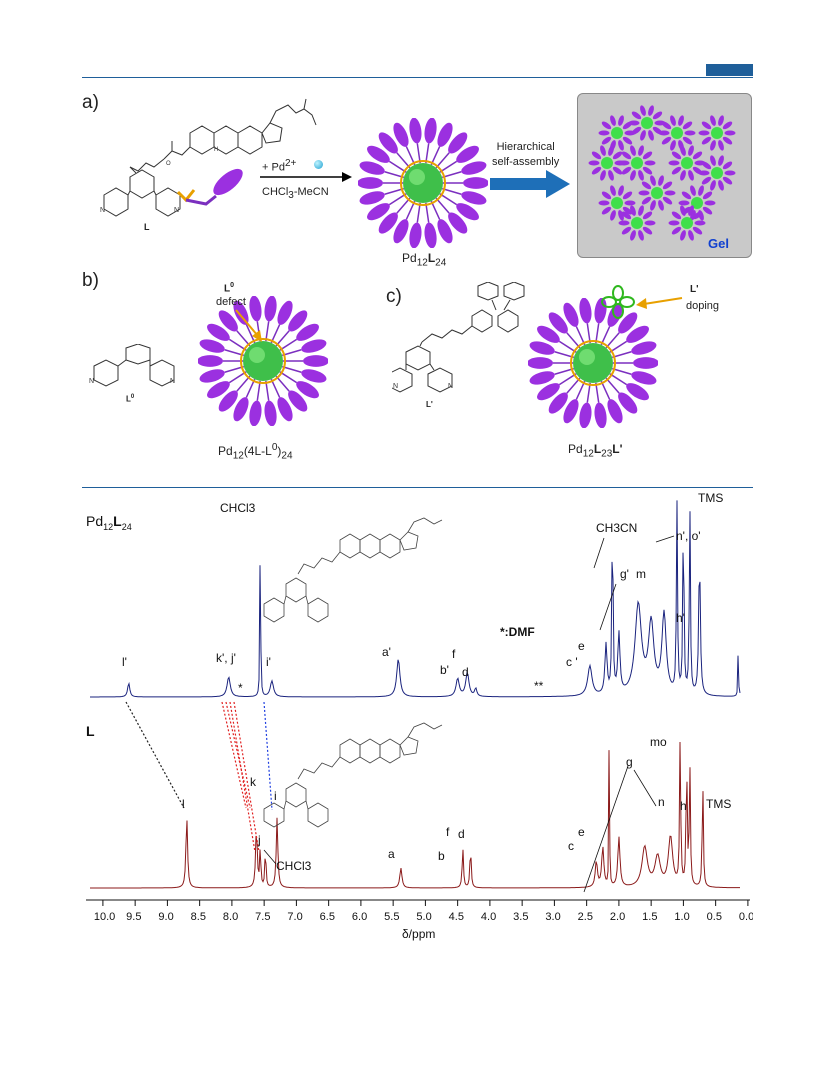 Image resolution: width=833 pixels, height=1091 pixels. I want to click on top-label-kj: k', j', so click(226, 658).